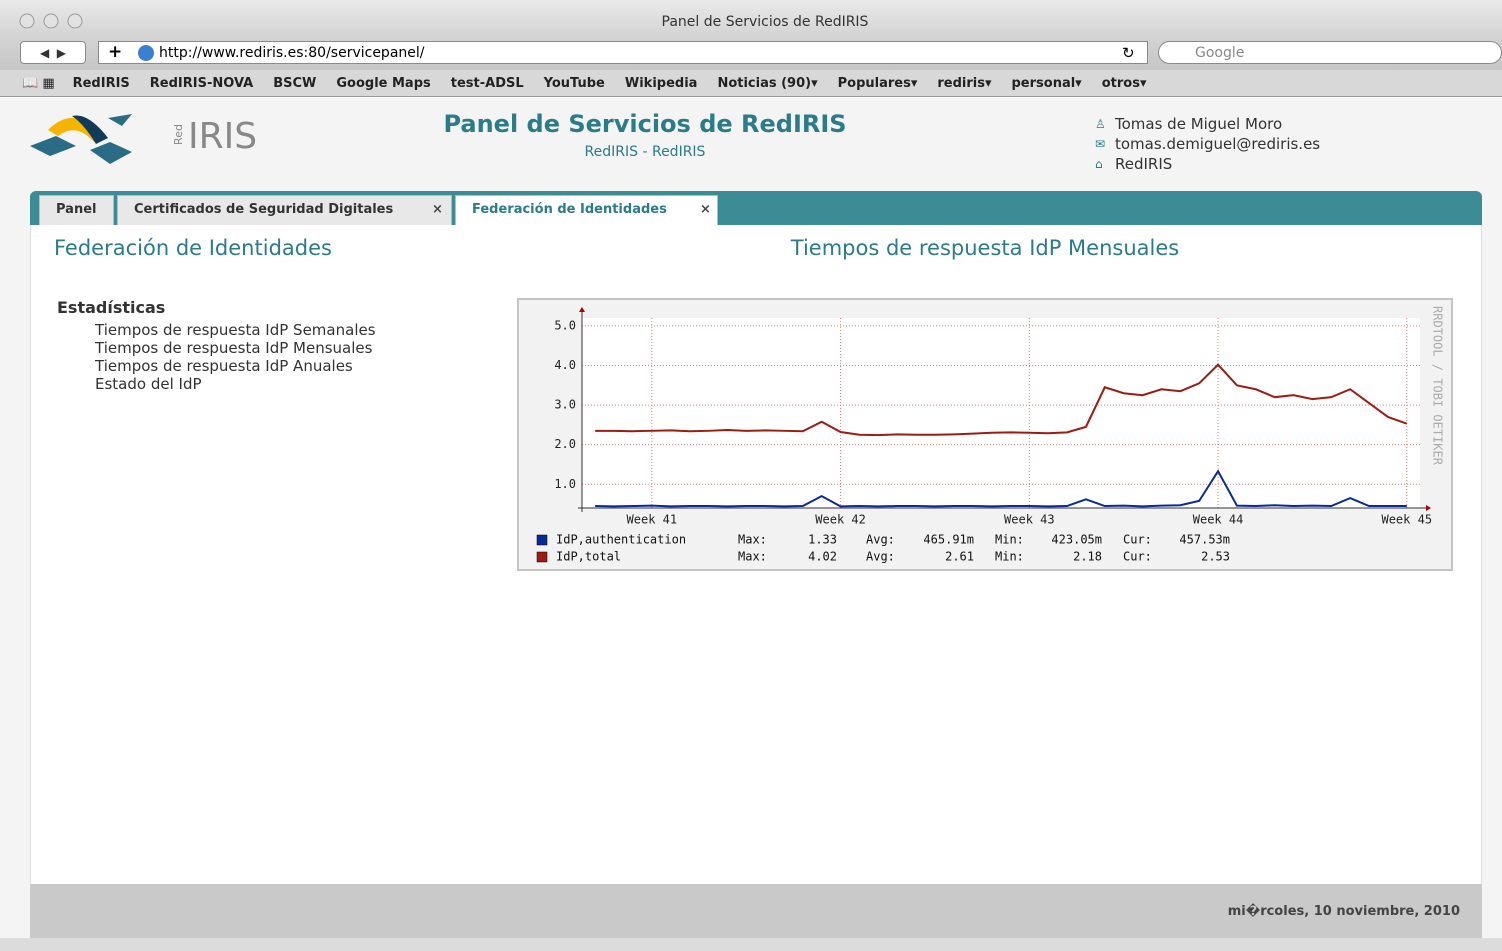  I want to click on reload-icon: ↻, so click(1128, 53).